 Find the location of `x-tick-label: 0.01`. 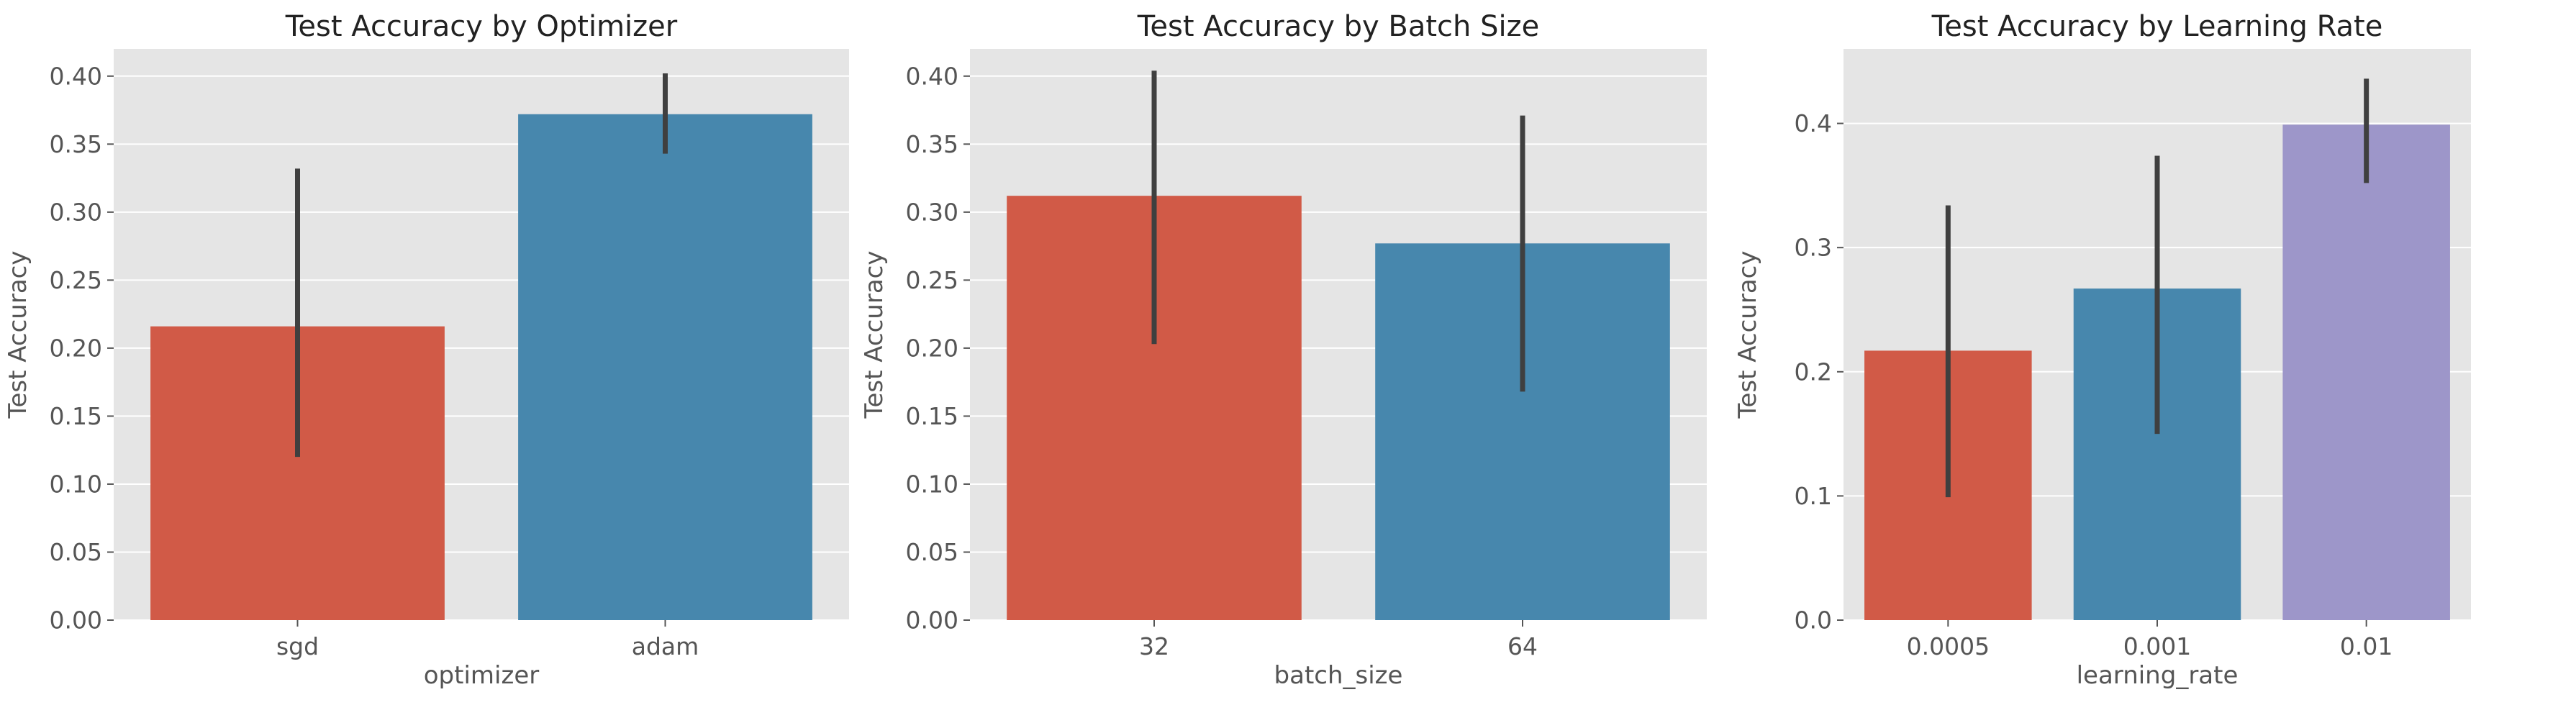

x-tick-label: 0.01 is located at coordinates (2366, 646).